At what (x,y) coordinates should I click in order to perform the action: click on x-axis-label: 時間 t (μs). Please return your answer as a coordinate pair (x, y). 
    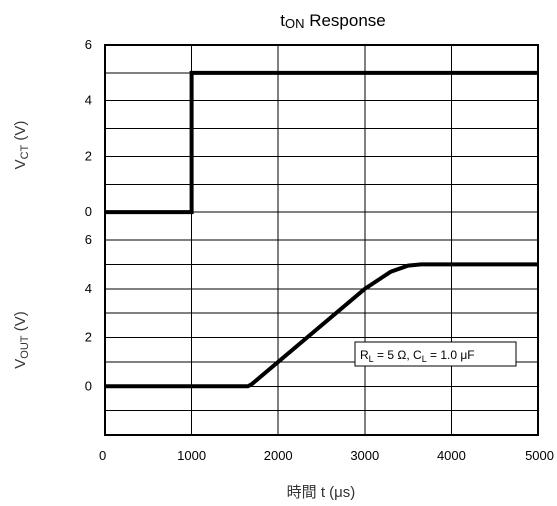
    Looking at the image, I should click on (321, 492).